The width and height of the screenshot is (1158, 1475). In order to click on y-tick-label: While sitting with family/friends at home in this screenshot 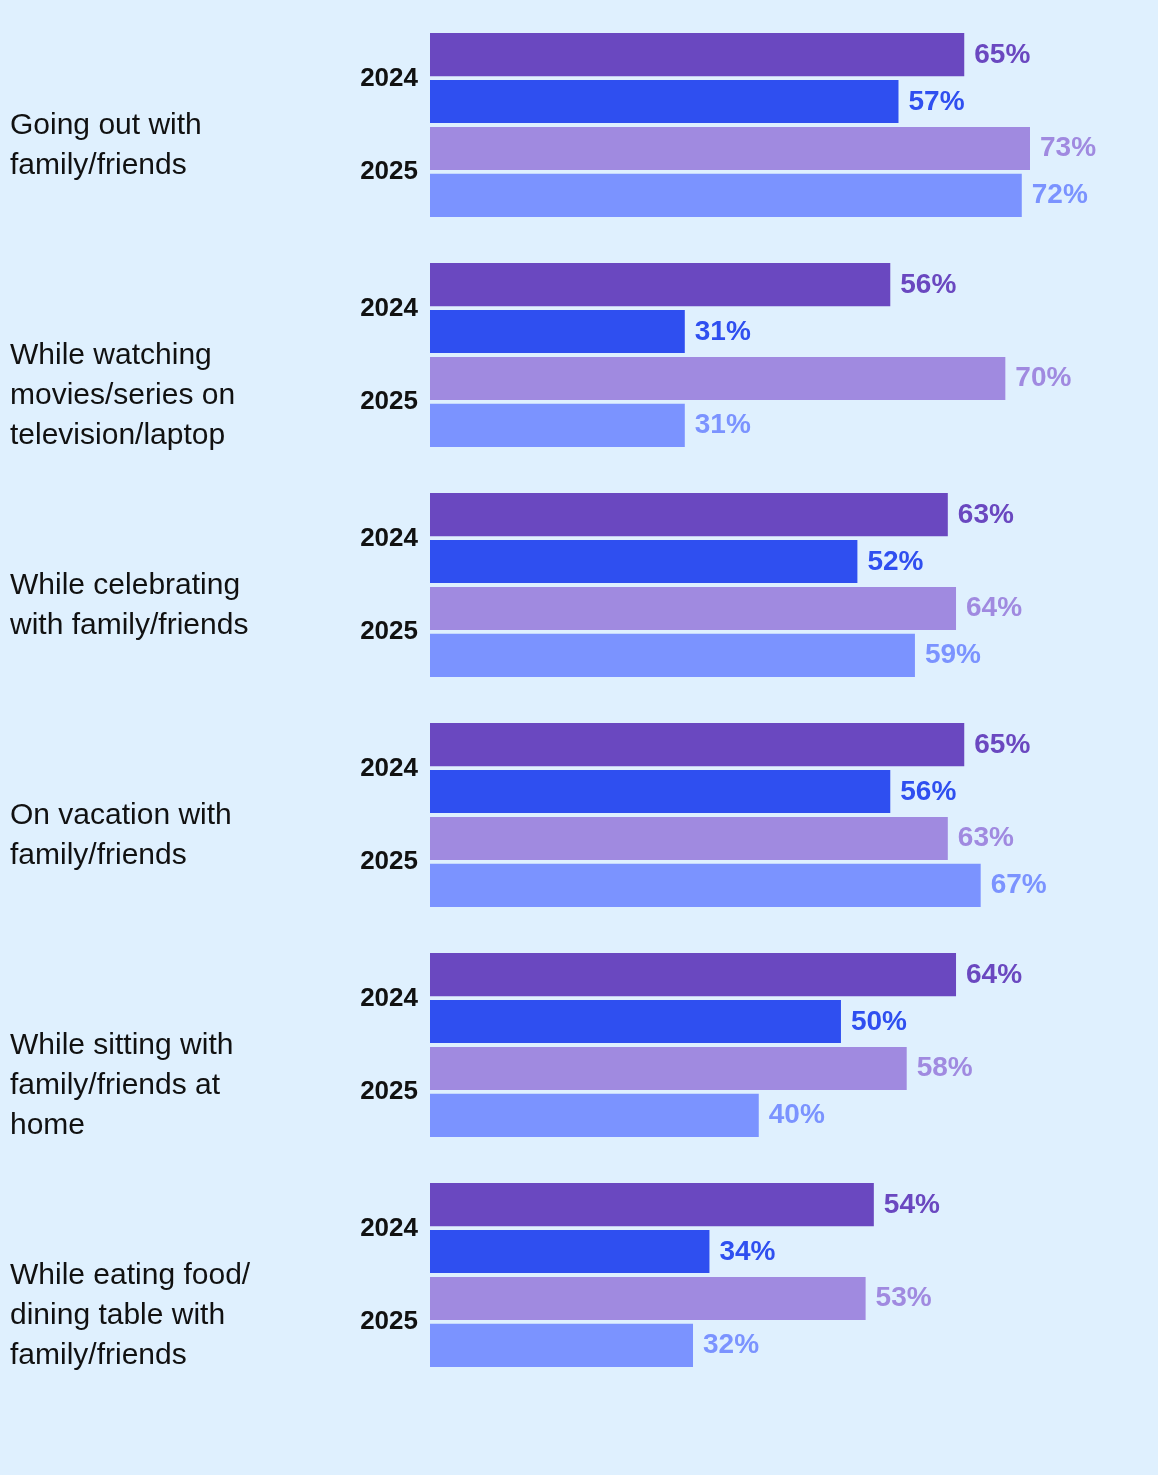, I will do `click(122, 1083)`.